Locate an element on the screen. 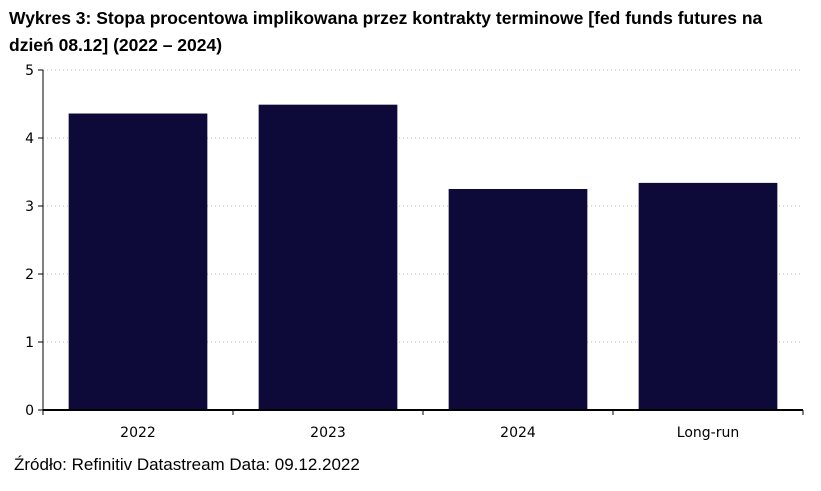  y-tick-label: 3 is located at coordinates (29, 207).